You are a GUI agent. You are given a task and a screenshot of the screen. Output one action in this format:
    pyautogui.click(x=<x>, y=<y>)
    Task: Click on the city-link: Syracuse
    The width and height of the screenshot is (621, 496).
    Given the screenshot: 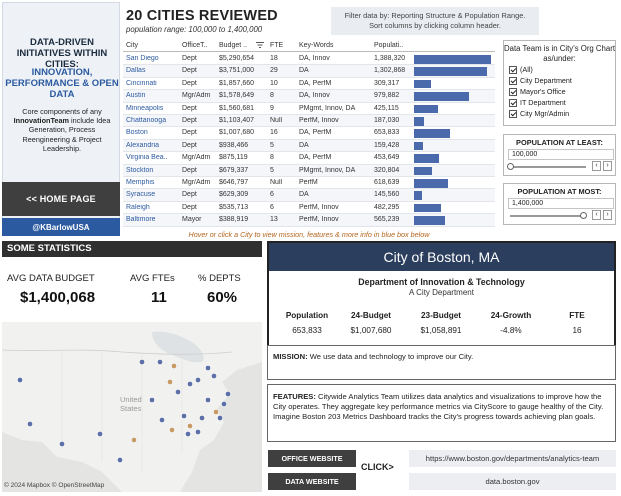 What is the action you would take?
    pyautogui.click(x=141, y=195)
    